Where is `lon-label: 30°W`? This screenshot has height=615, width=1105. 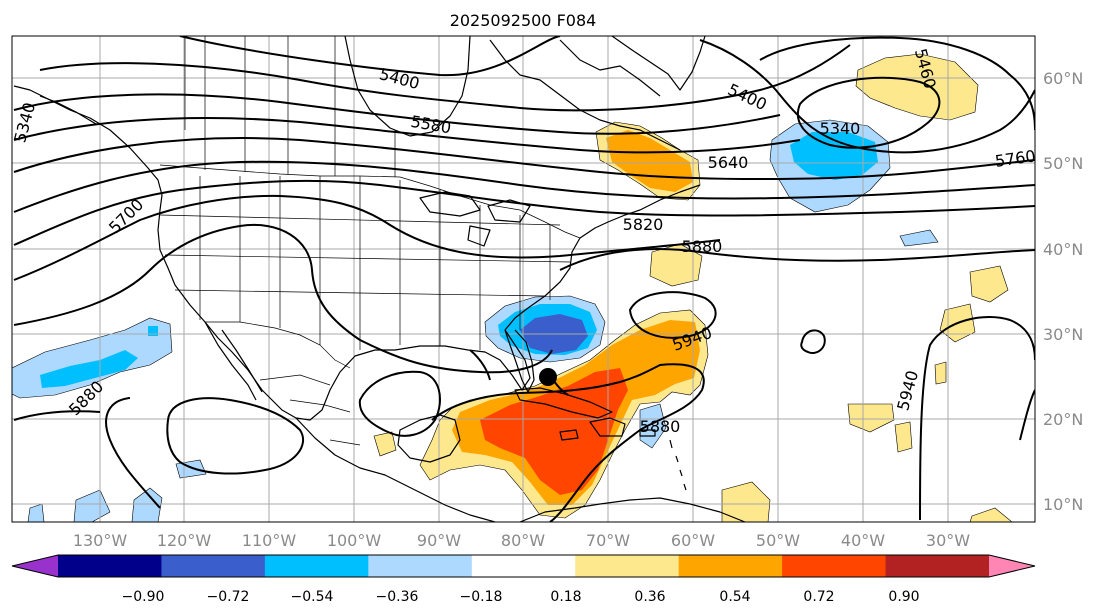
lon-label: 30°W is located at coordinates (948, 540).